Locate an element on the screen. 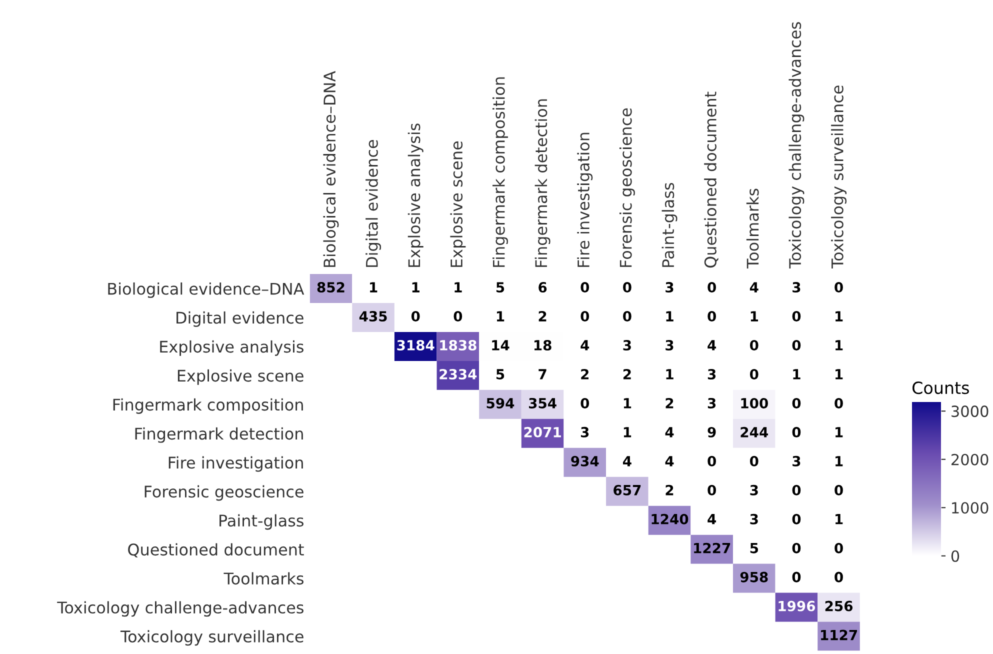 The height and width of the screenshot is (654, 993). y-tick-label: Explosive scene is located at coordinates (241, 377).